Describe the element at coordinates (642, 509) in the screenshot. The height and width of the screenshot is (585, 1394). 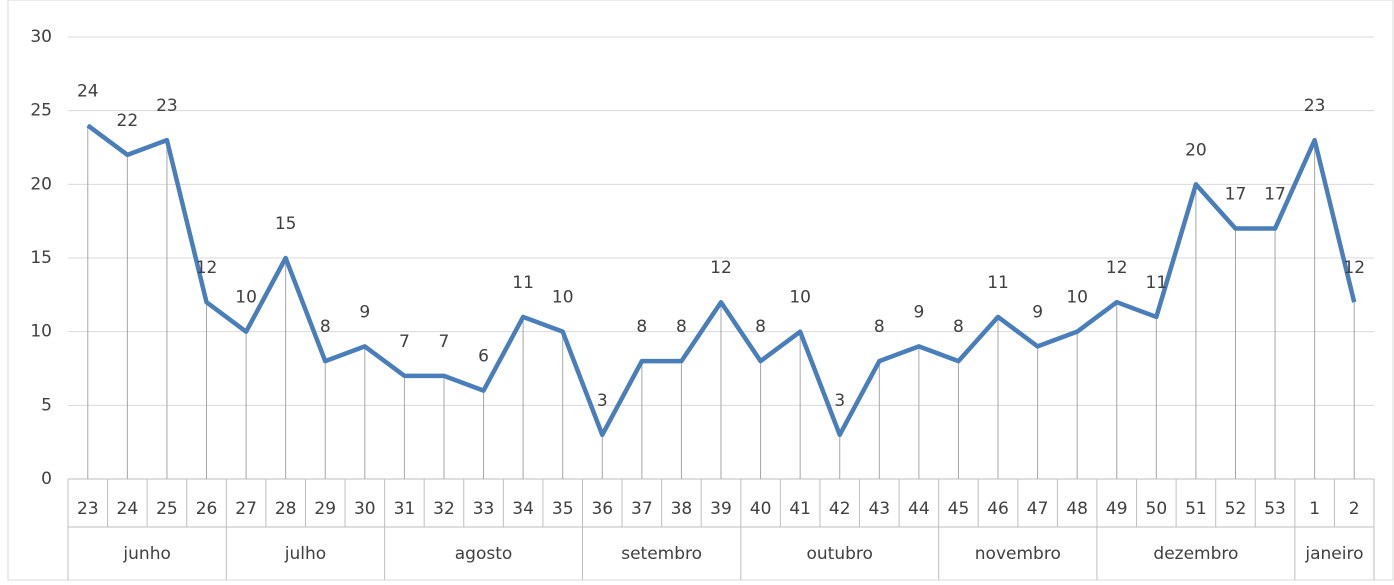
I see `x-tick-label: 37` at that location.